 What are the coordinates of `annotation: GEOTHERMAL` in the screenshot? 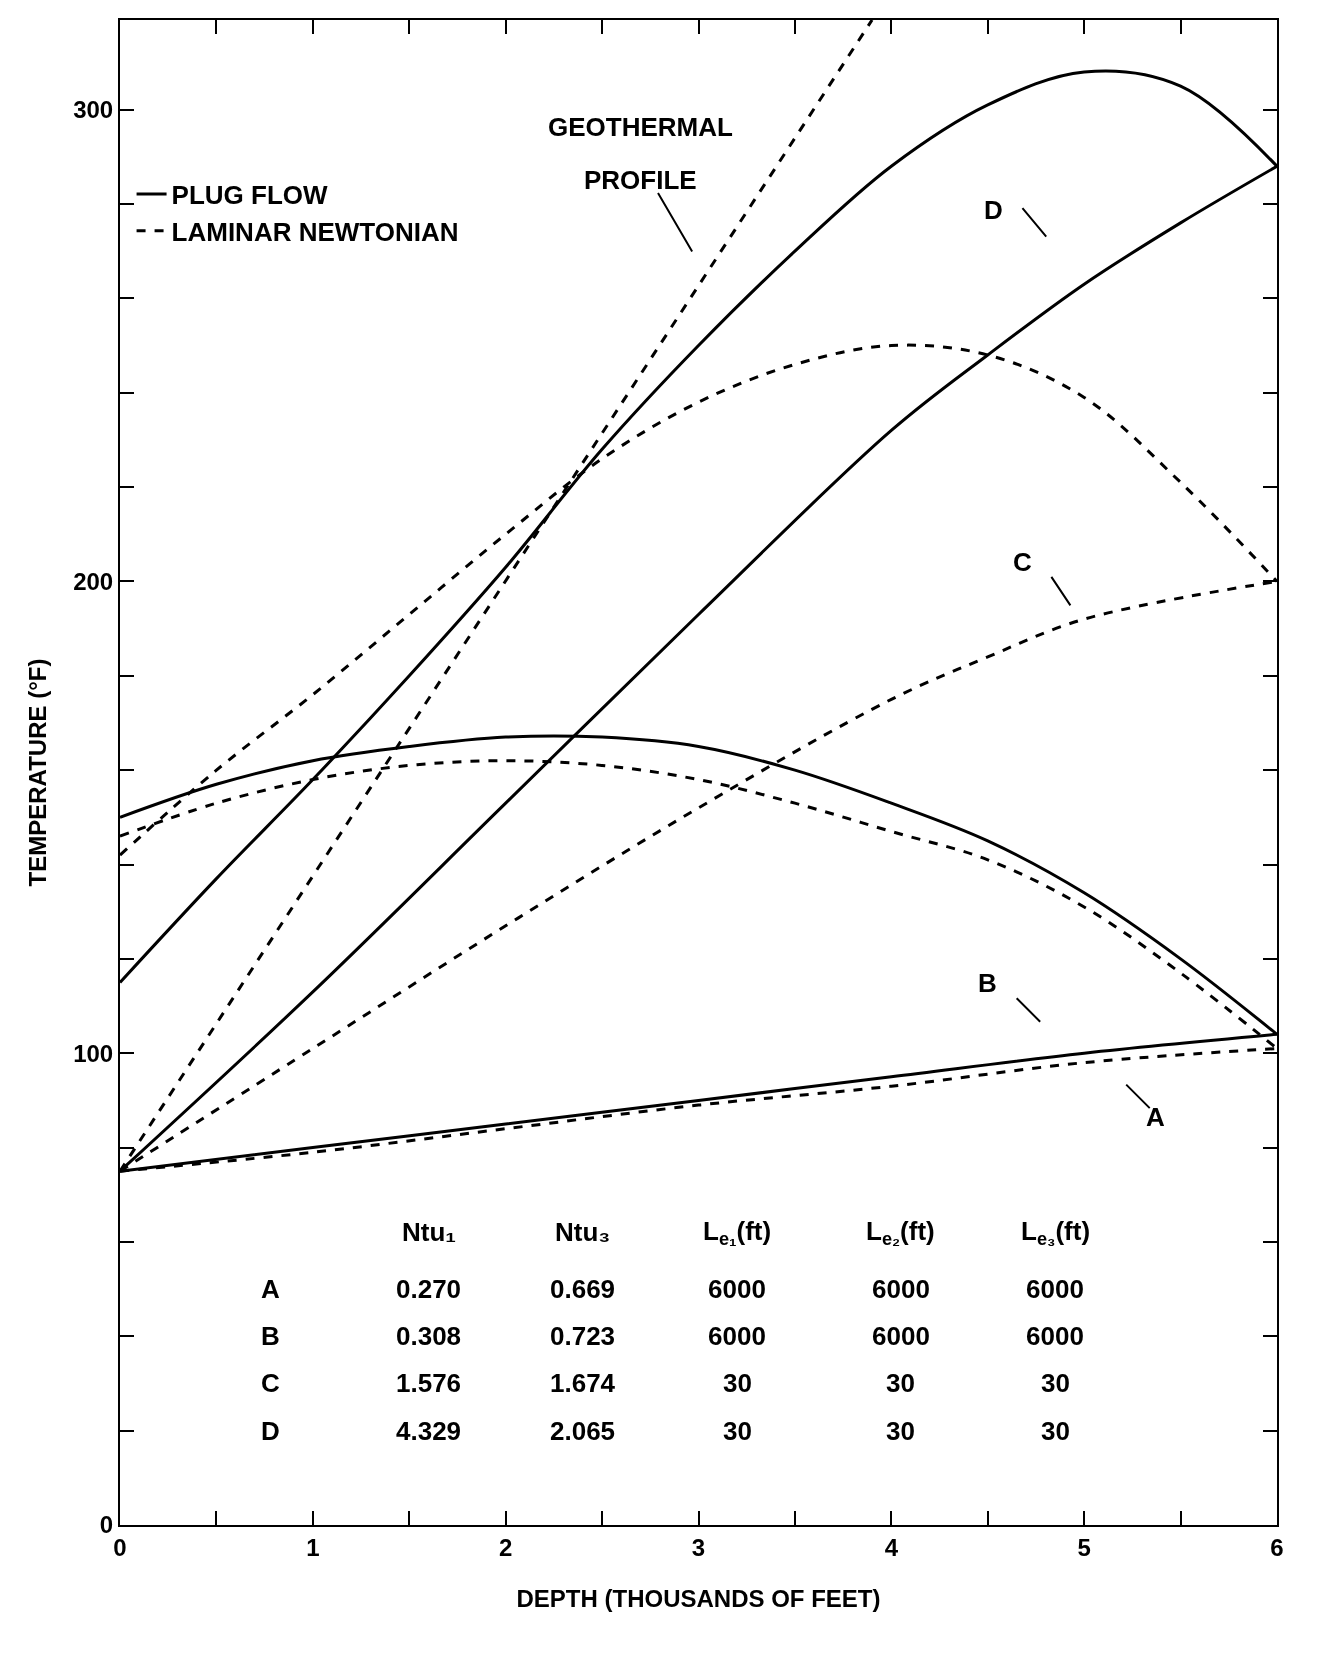 It's located at (640, 127).